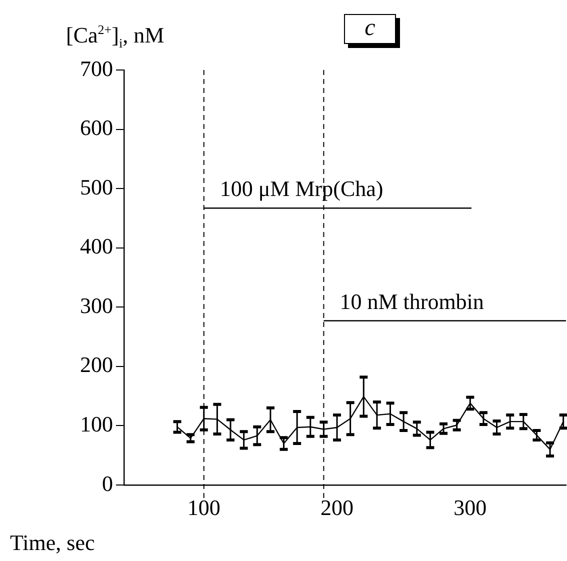 Image resolution: width=567 pixels, height=561 pixels. What do you see at coordinates (337, 507) in the screenshot?
I see `x-tick-label: 200` at bounding box center [337, 507].